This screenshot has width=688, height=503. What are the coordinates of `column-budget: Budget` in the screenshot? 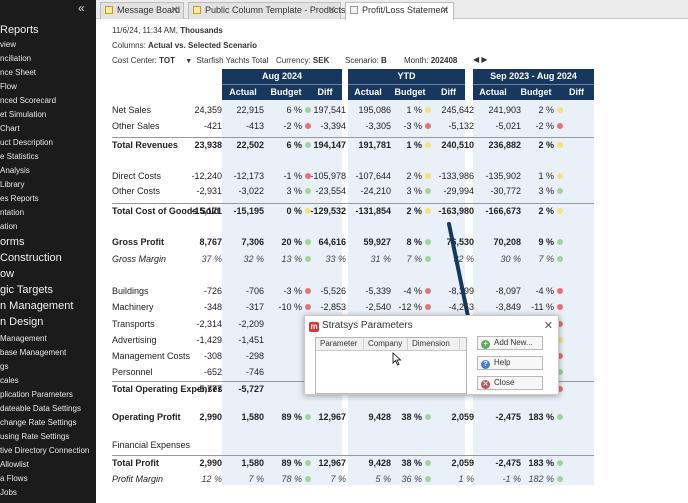 It's located at (410, 92).